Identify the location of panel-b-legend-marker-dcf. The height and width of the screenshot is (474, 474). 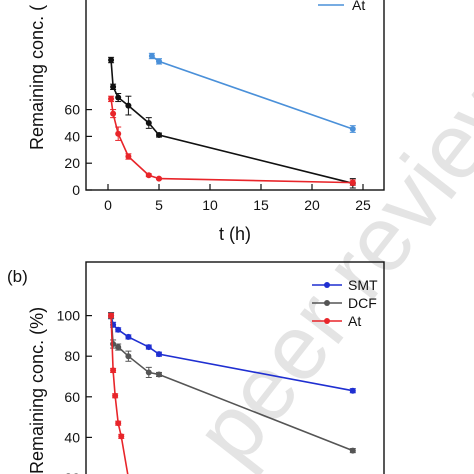
(327, 303).